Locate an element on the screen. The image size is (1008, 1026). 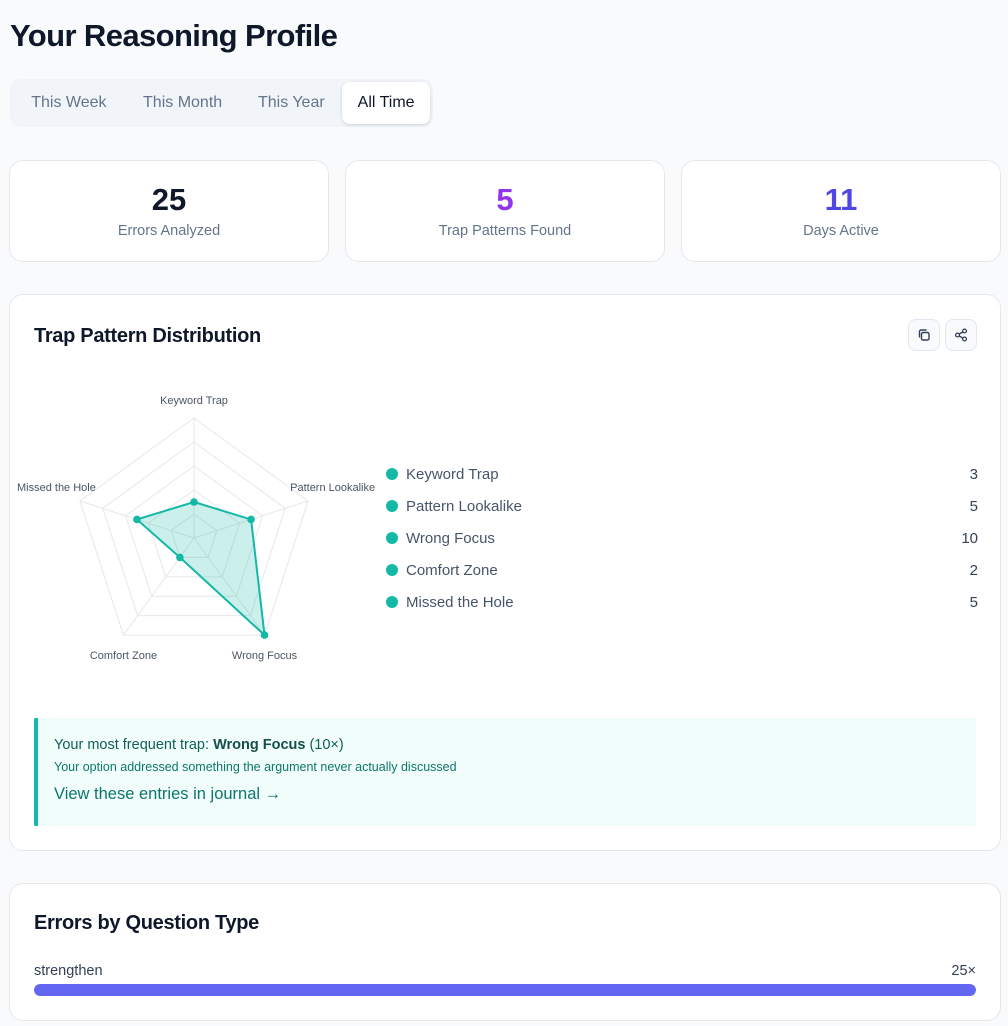
copy-button is located at coordinates (924, 335).